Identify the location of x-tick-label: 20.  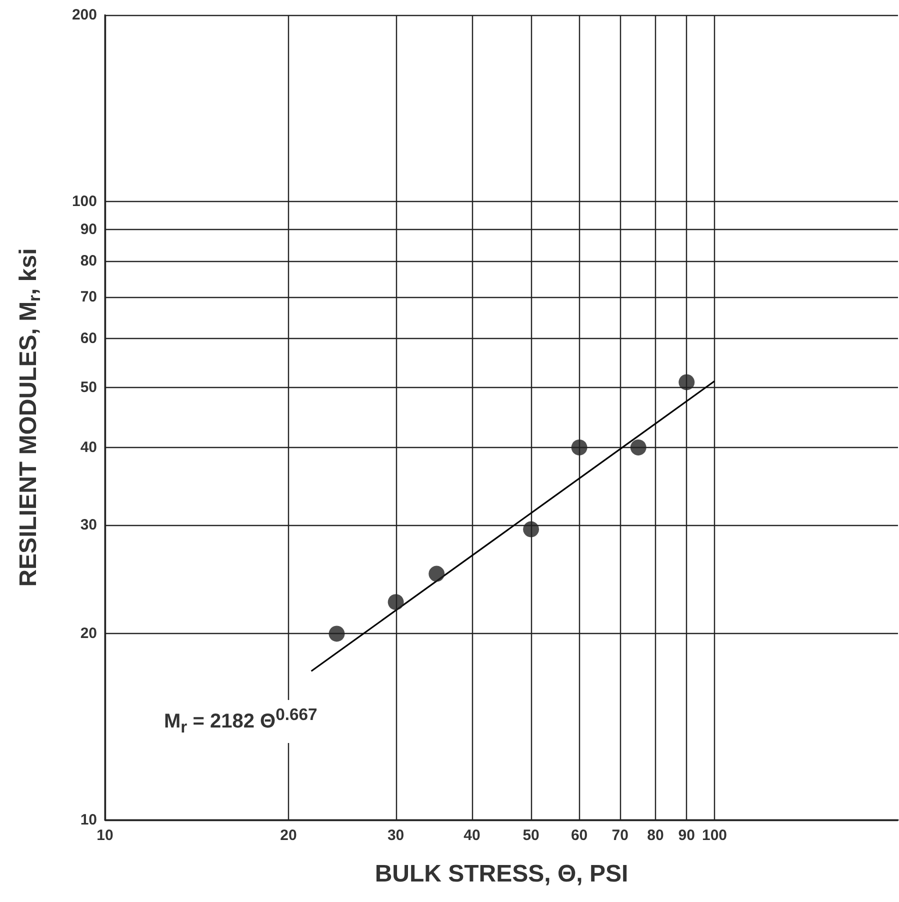
(288, 835).